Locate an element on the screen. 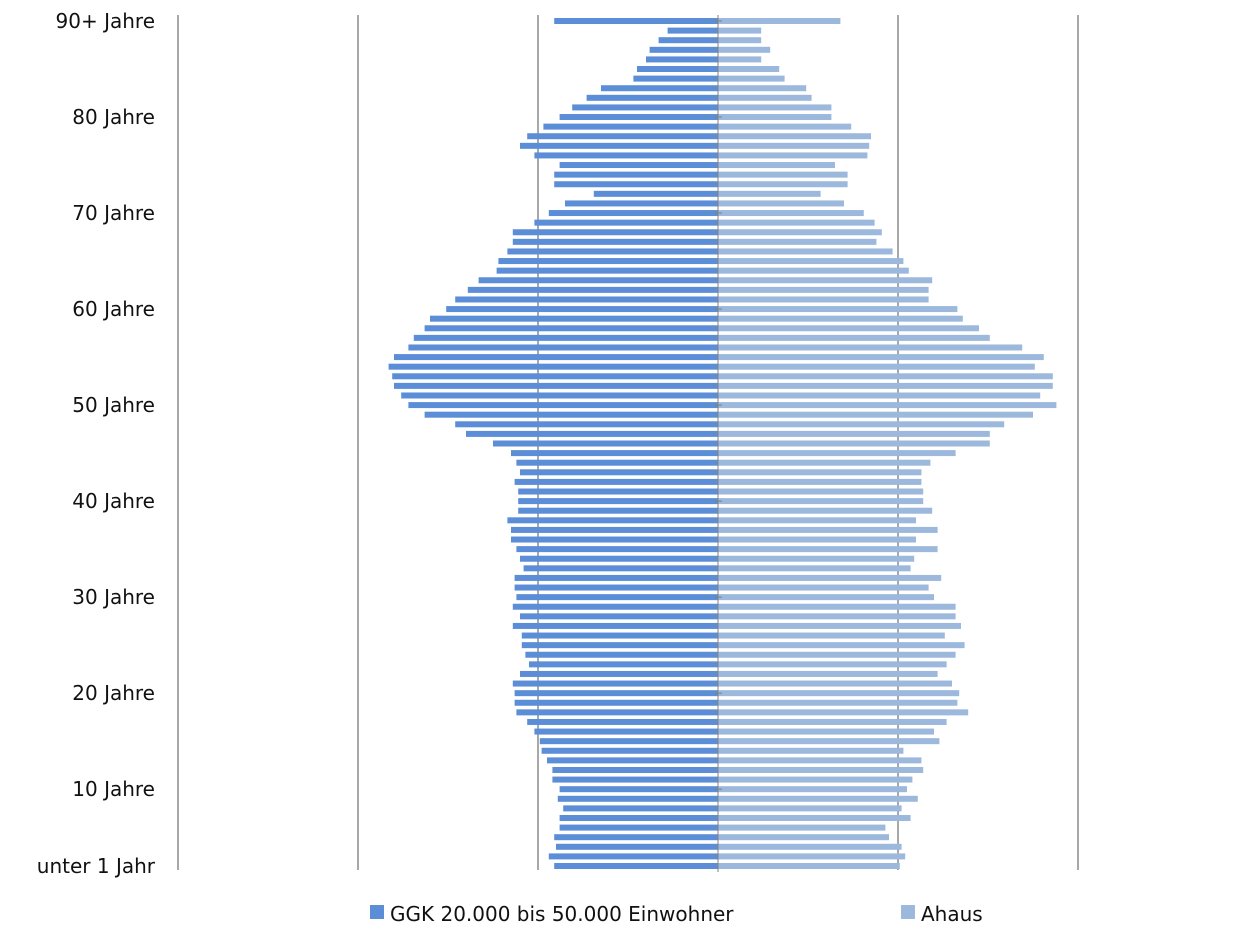 Image resolution: width=1246 pixels, height=925 pixels. y-tick-label: 70 Jahre is located at coordinates (113, 213).